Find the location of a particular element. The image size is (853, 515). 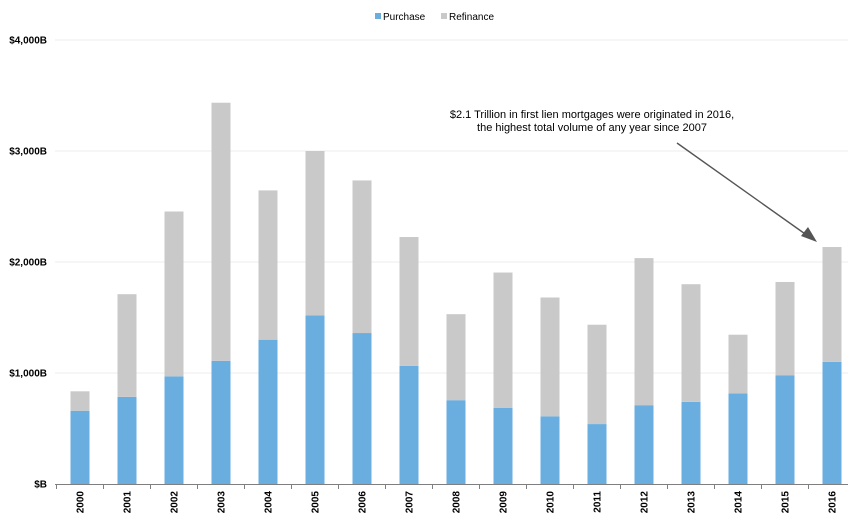

y-tick-label: $4,000B is located at coordinates (28, 41).